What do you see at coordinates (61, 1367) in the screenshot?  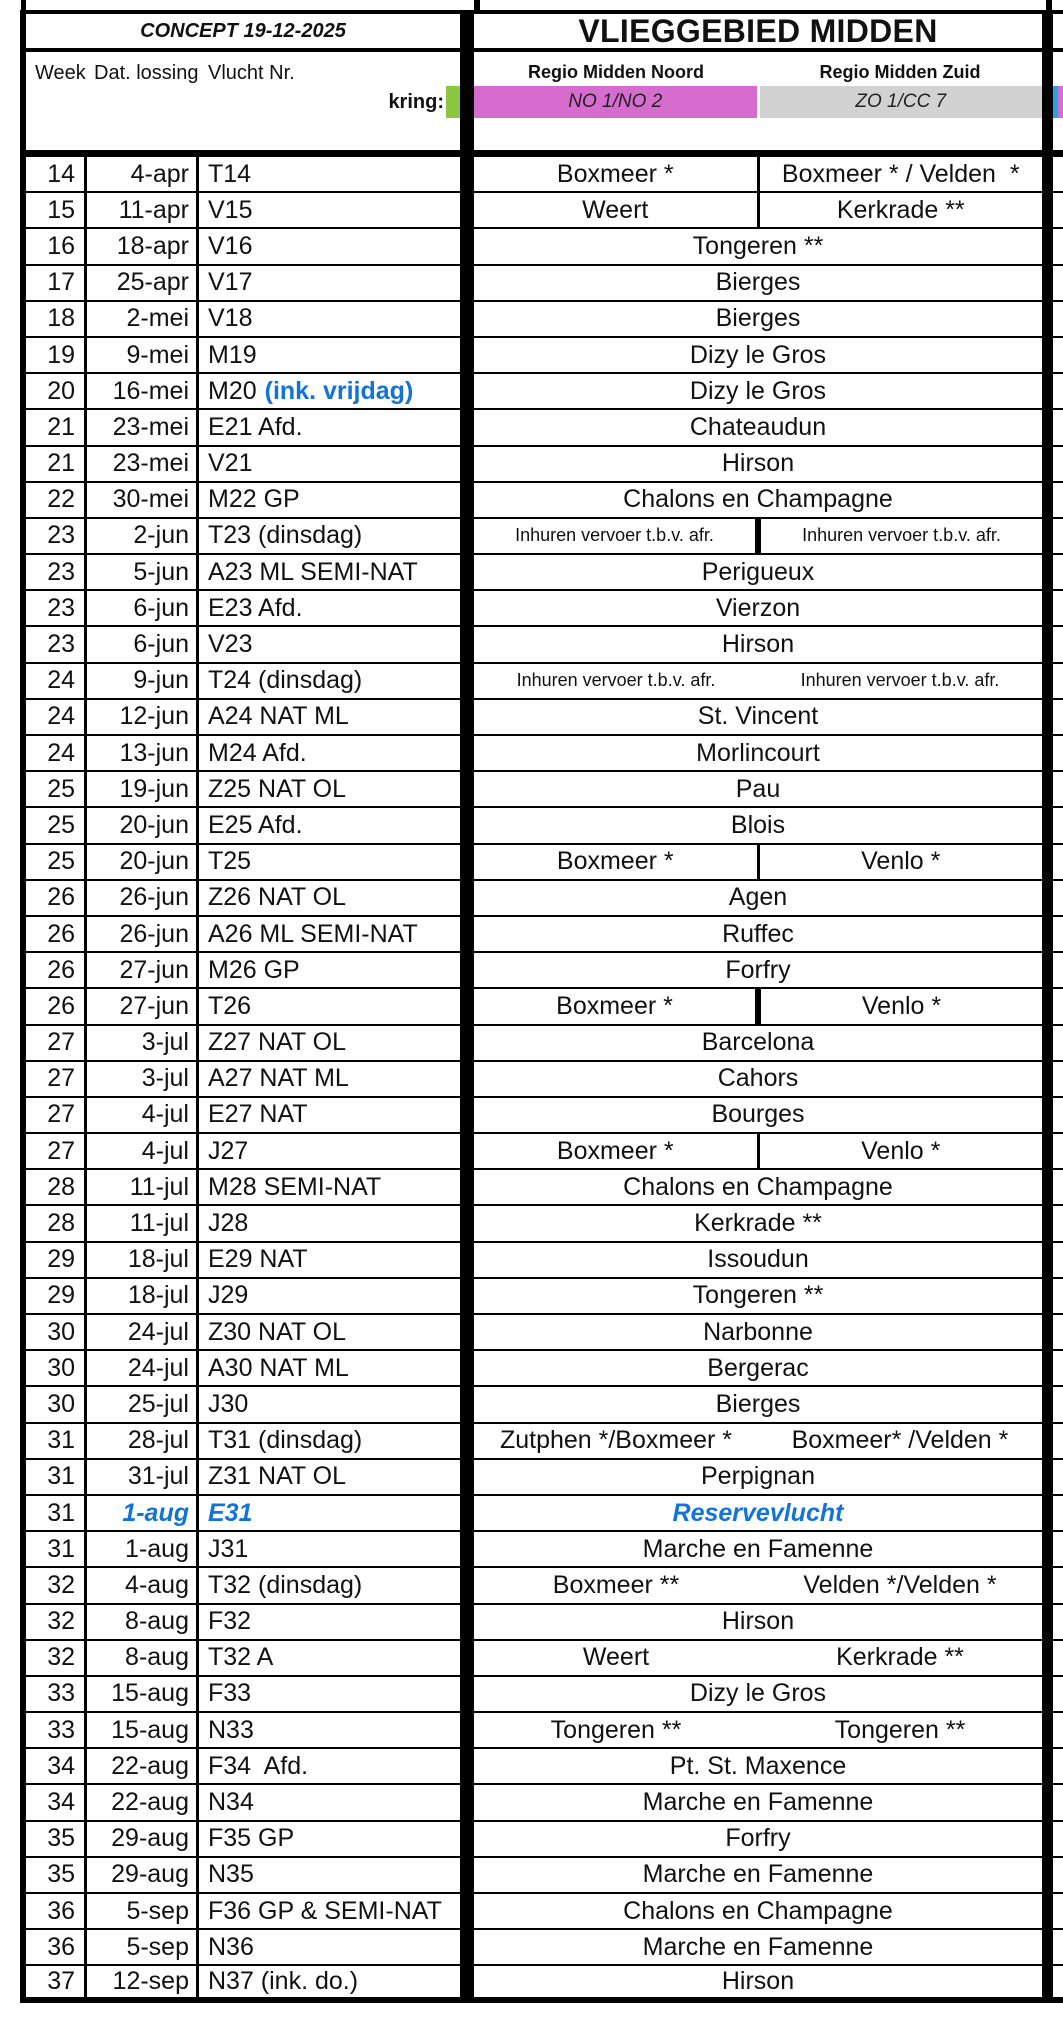 I see `week-cell: 30` at bounding box center [61, 1367].